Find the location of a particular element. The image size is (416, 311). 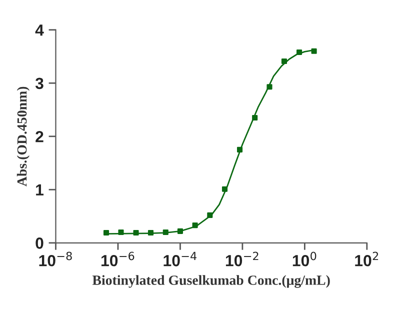

x-tick-label: 10$^{−2}$ is located at coordinates (242, 259).